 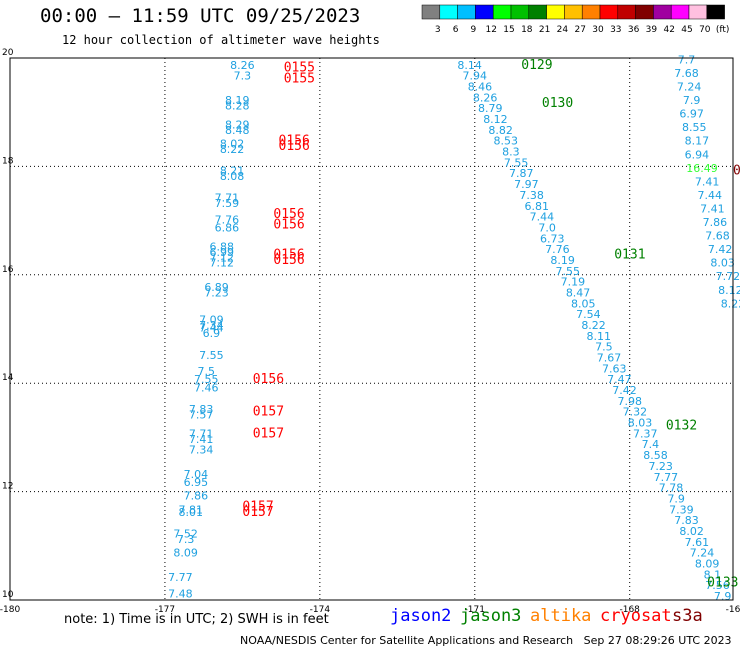 I want to click on swh-value-label: 8.14, so click(x=469, y=65).